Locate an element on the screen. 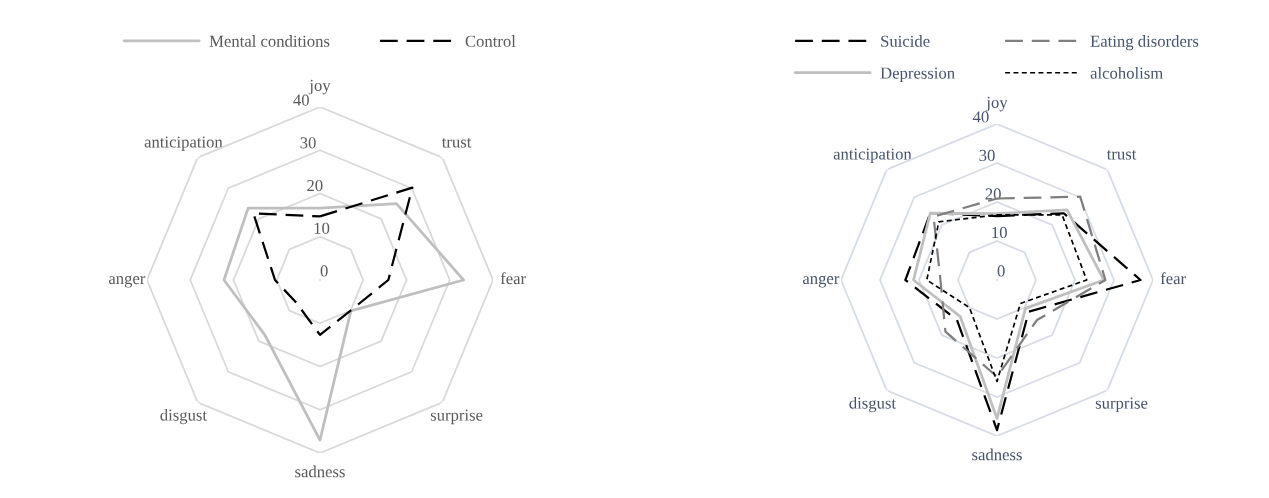 The width and height of the screenshot is (1269, 498). y-tick-label: 20 is located at coordinates (315, 185).